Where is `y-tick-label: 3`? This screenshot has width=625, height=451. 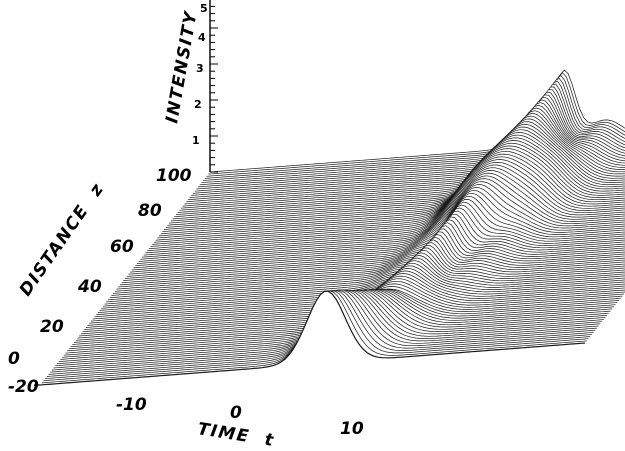 y-tick-label: 3 is located at coordinates (200, 68).